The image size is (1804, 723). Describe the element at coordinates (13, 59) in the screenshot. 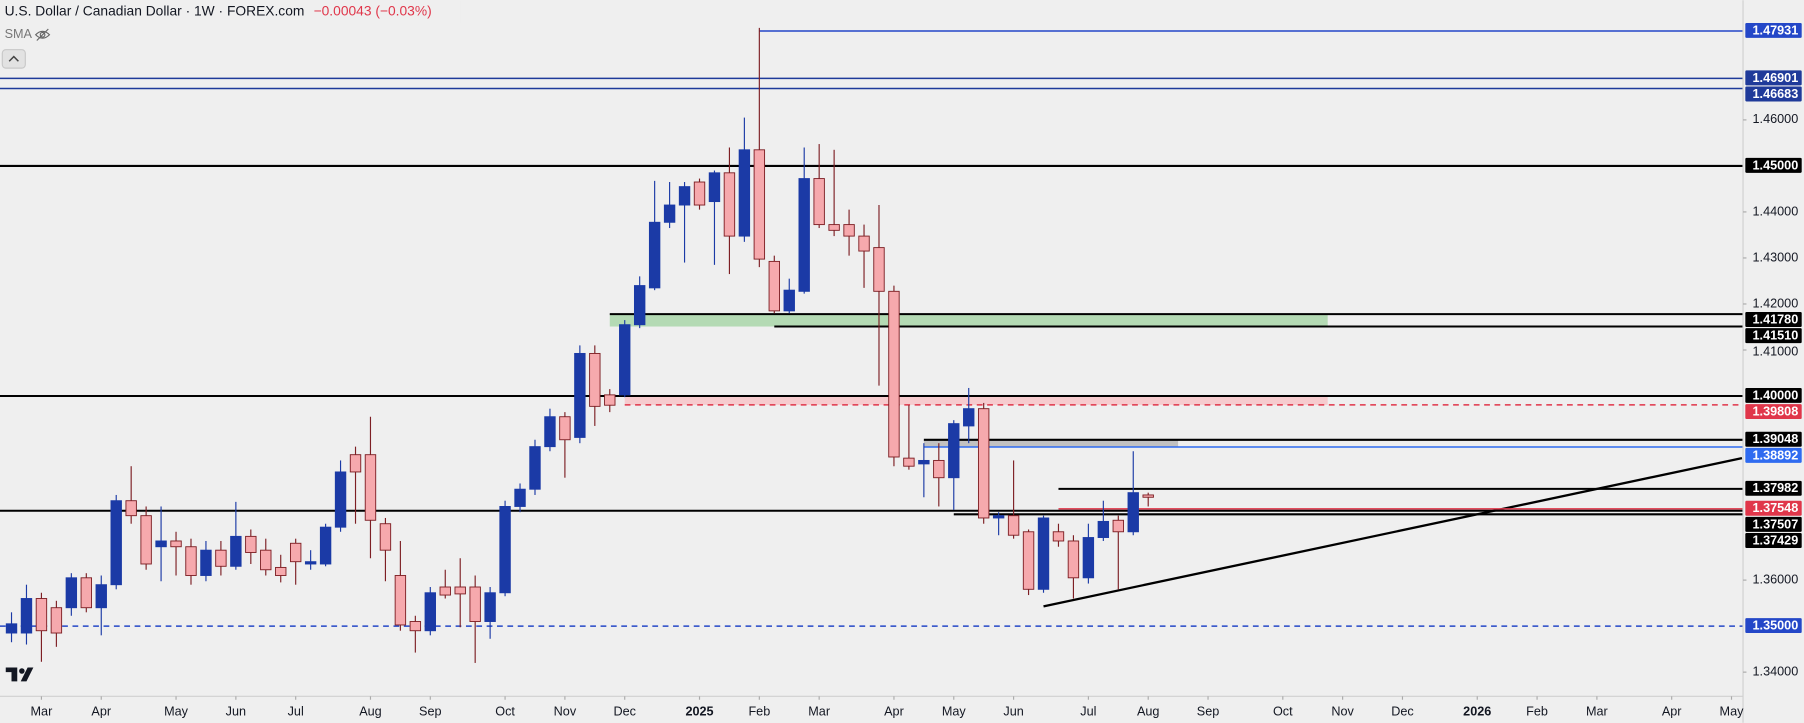

I see `collapse-button` at that location.